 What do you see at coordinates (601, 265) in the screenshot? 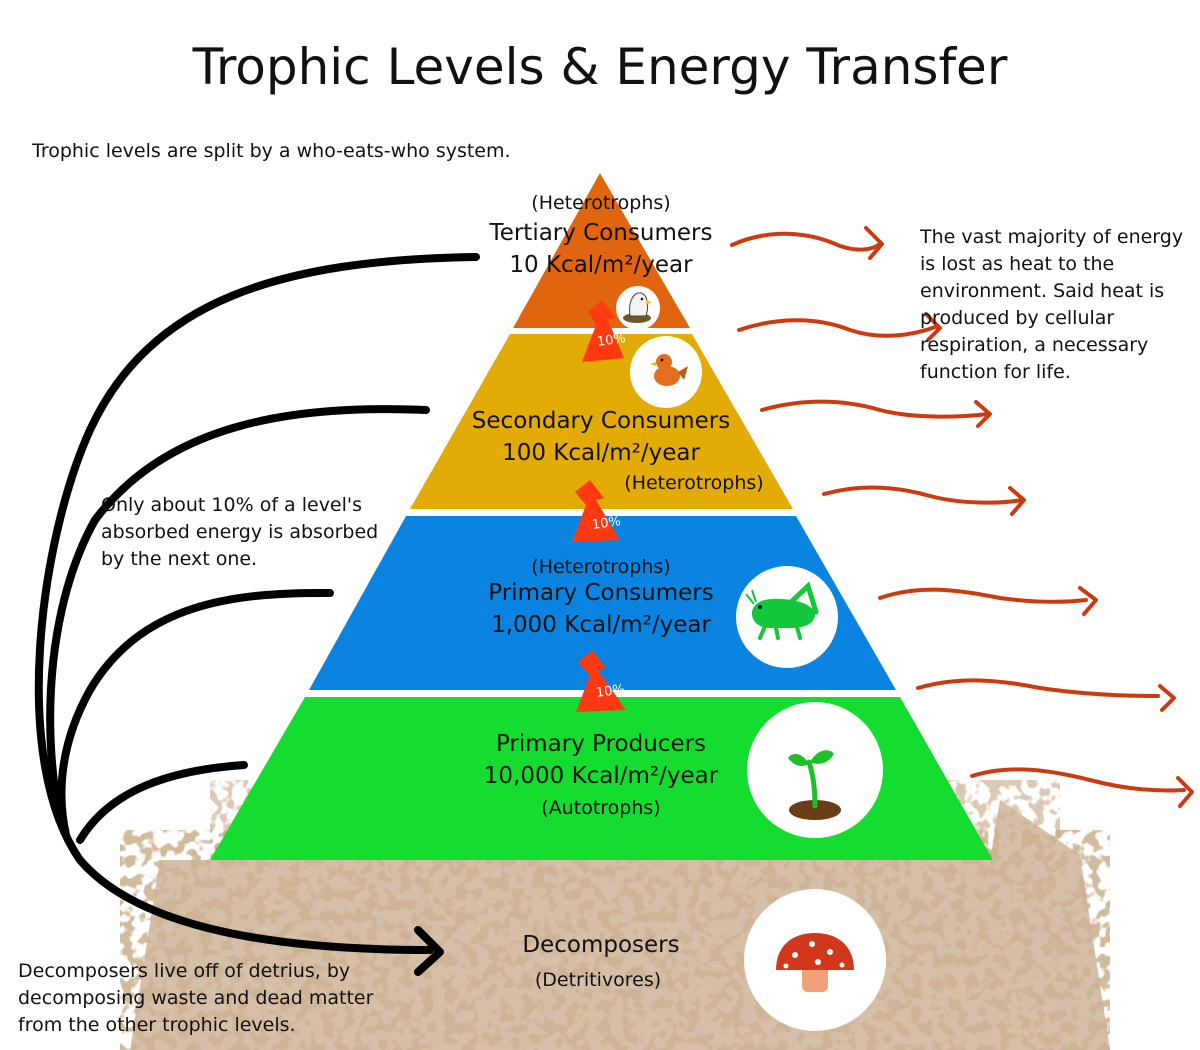
I see `tertiary-energy: 10 Kcal/m²/year` at bounding box center [601, 265].